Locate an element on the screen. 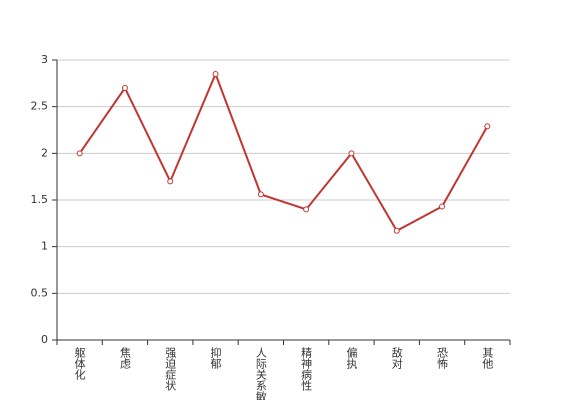 The width and height of the screenshot is (567, 400). x-tick-label: 精神病性 is located at coordinates (306, 369).